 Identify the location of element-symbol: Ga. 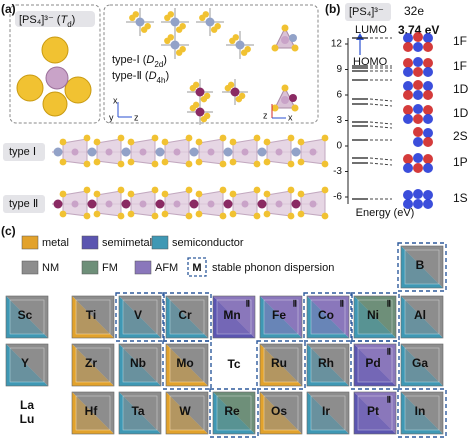
(420, 363).